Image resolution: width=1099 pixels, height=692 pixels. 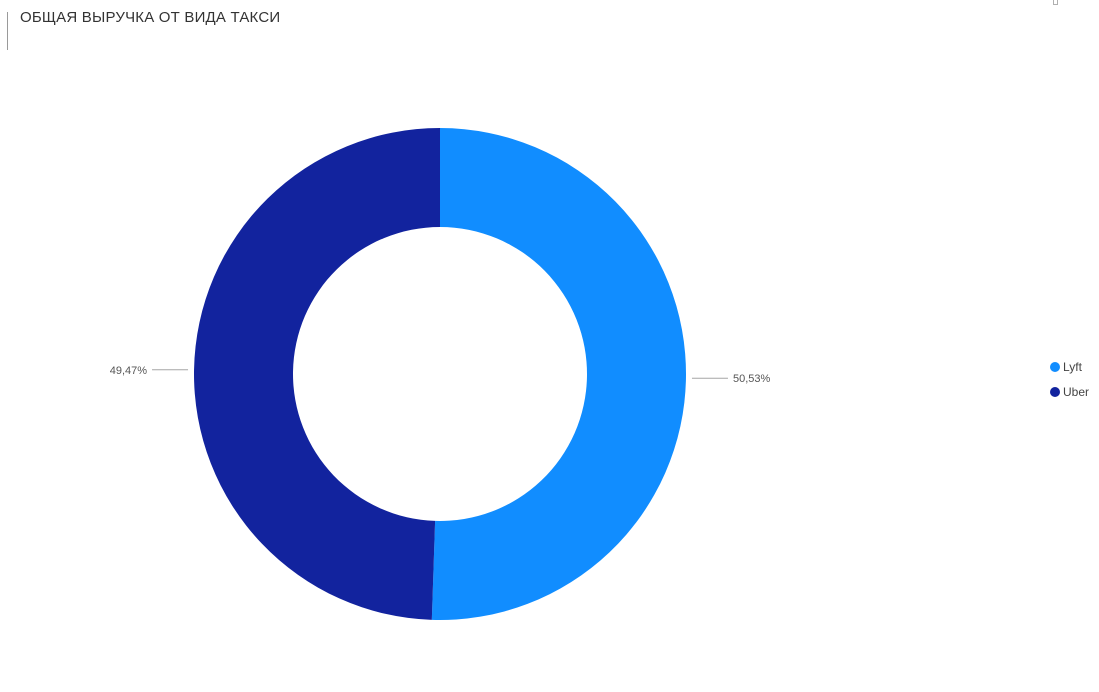 I want to click on chart-title: ОБЩАЯ ВЫРУЧКА ОТ ВИДА ТАКСИ, so click(x=150, y=17).